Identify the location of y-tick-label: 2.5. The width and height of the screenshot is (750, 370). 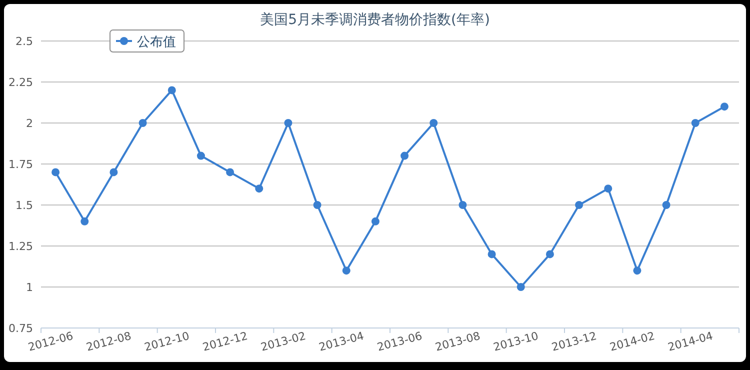
(24, 41).